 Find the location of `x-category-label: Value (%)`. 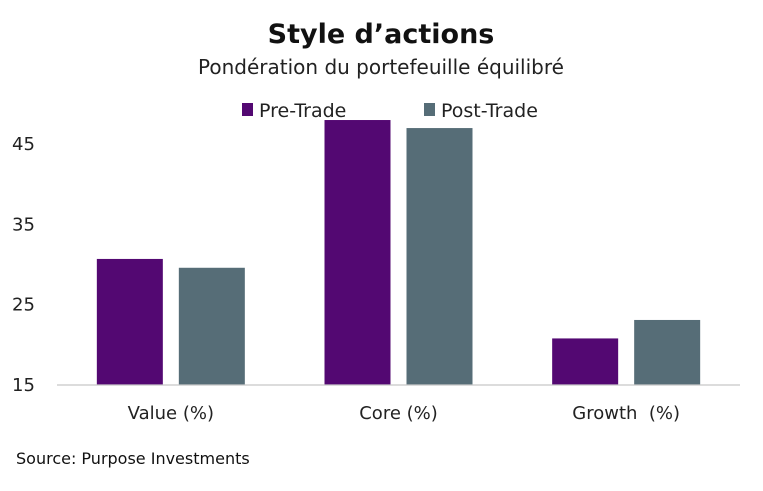

x-category-label: Value (%) is located at coordinates (171, 413).